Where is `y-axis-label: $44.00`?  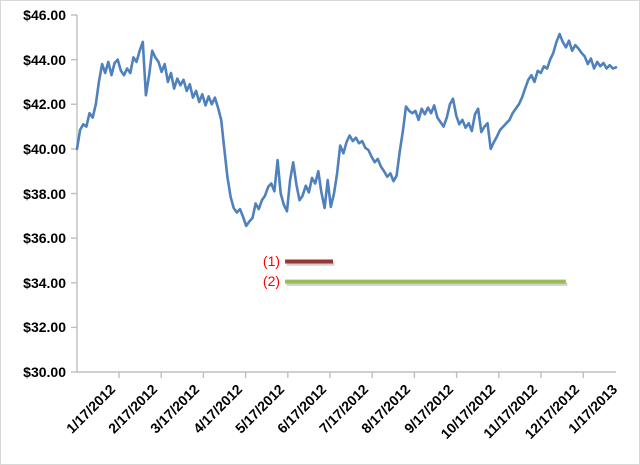 y-axis-label: $44.00 is located at coordinates (44, 59).